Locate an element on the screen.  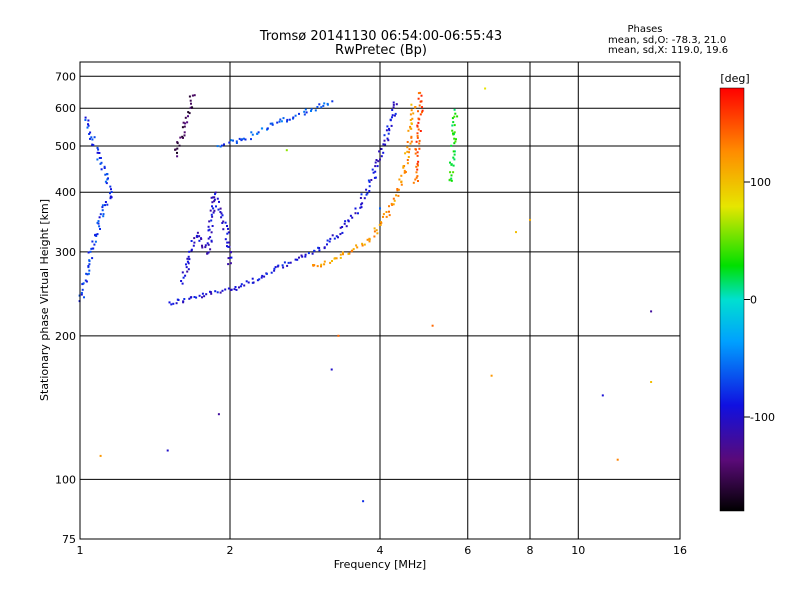
y-tick-label: 700 is located at coordinates (65, 76).